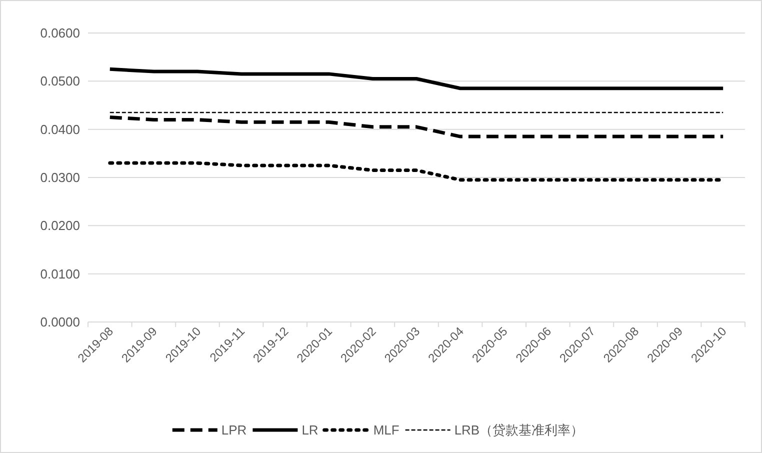  Describe the element at coordinates (519, 430) in the screenshot. I see `legend-label: LRB（贷款基准利率）` at that location.